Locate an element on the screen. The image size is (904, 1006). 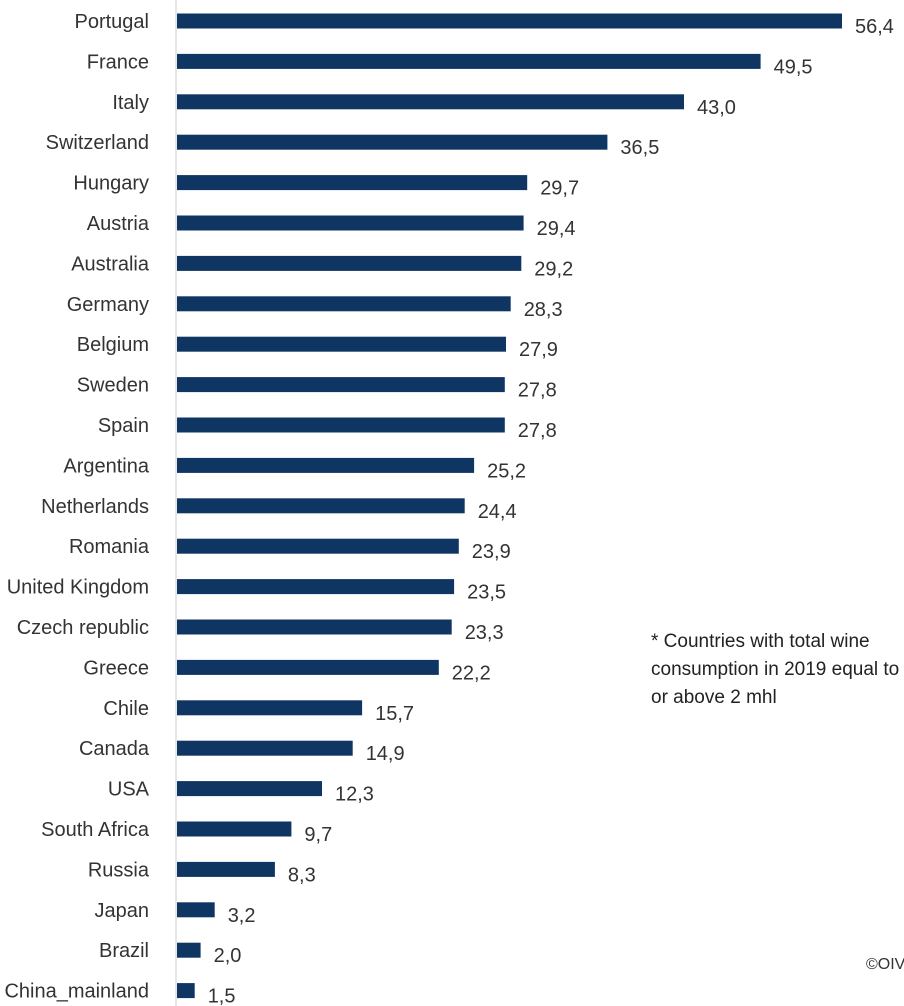
category-label: Czech republic is located at coordinates (83, 628).